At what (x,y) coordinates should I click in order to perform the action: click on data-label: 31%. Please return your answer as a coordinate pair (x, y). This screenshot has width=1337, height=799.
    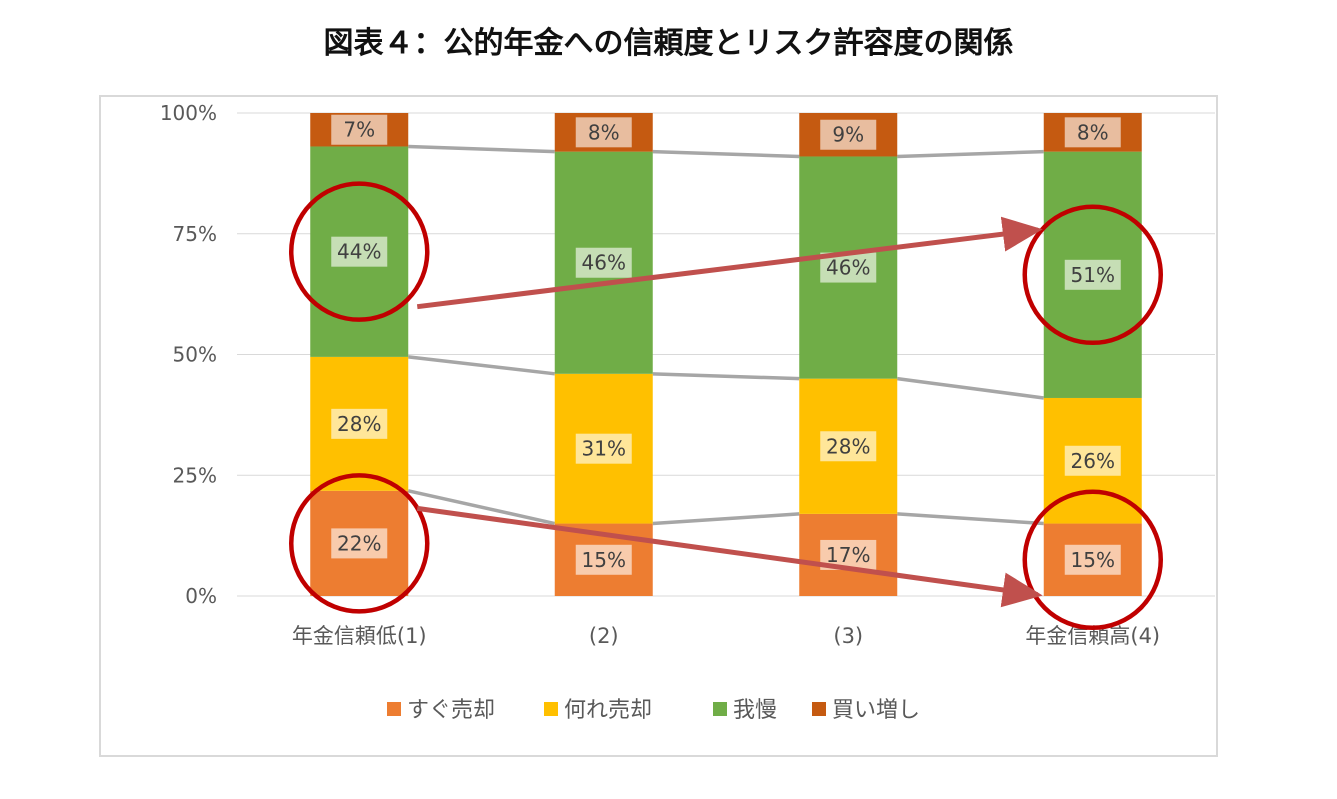
    Looking at the image, I should click on (604, 449).